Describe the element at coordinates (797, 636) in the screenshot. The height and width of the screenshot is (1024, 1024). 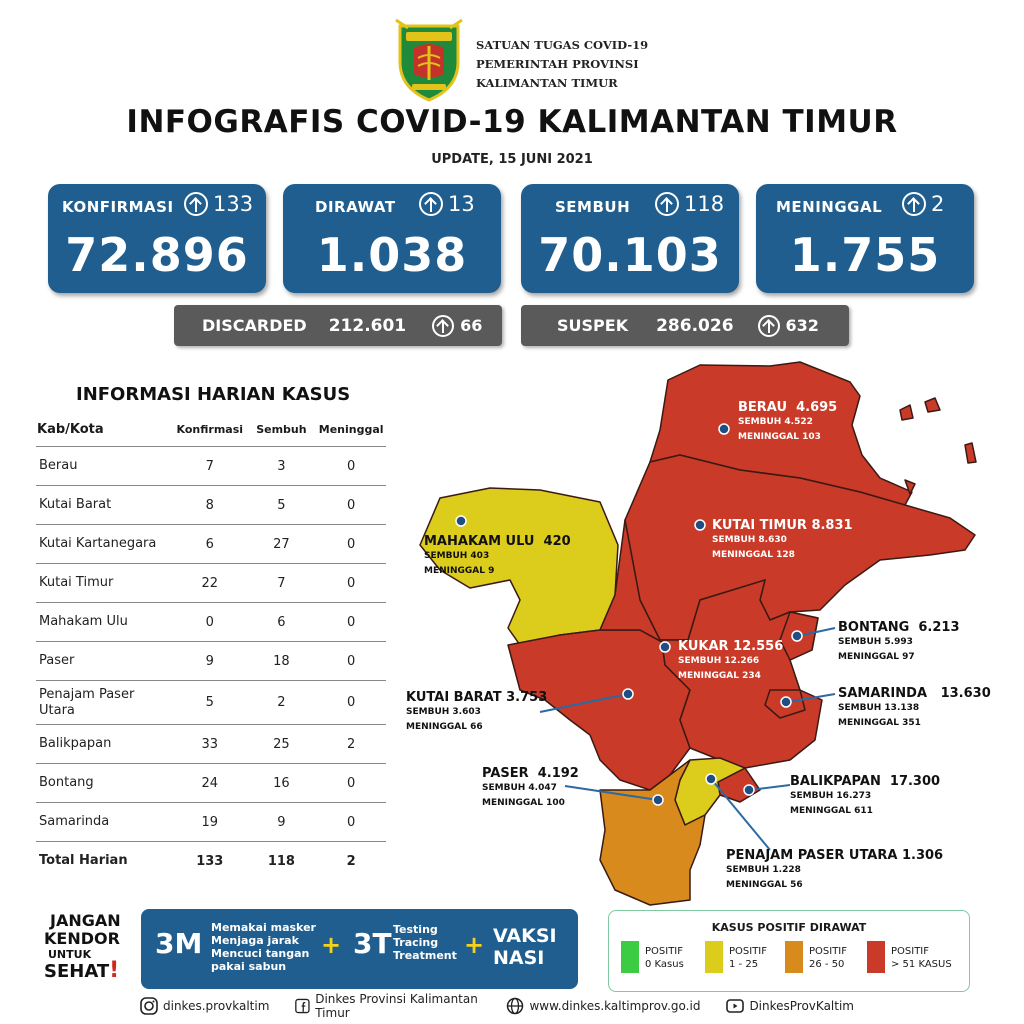
I see `dot-bontang` at that location.